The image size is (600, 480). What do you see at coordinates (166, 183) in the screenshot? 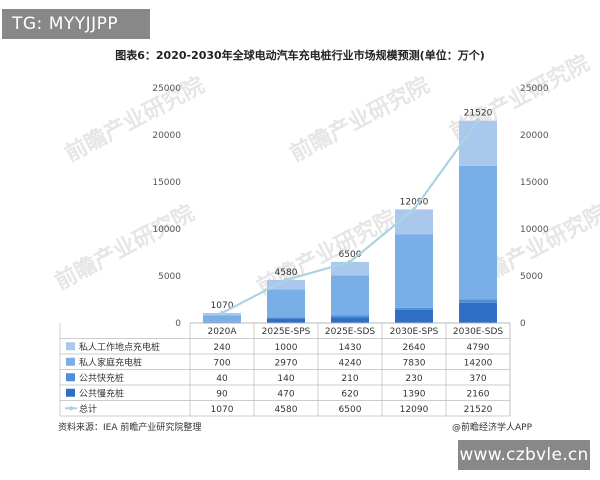
I see `y-left-tick-label: 15000` at bounding box center [166, 183].